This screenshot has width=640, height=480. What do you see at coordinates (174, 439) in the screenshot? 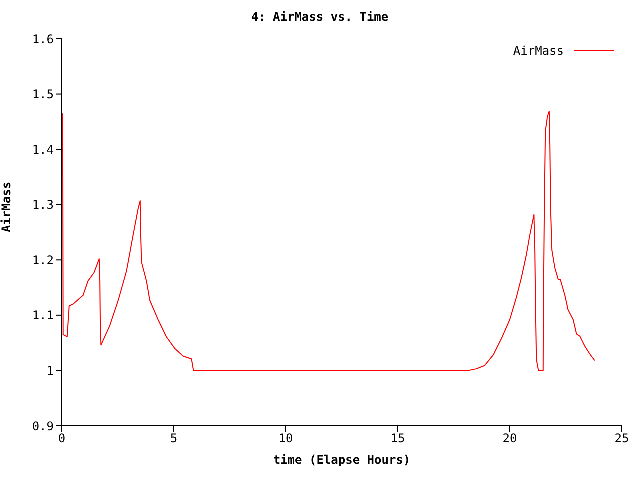
I see `x-tick-label: 5` at bounding box center [174, 439].